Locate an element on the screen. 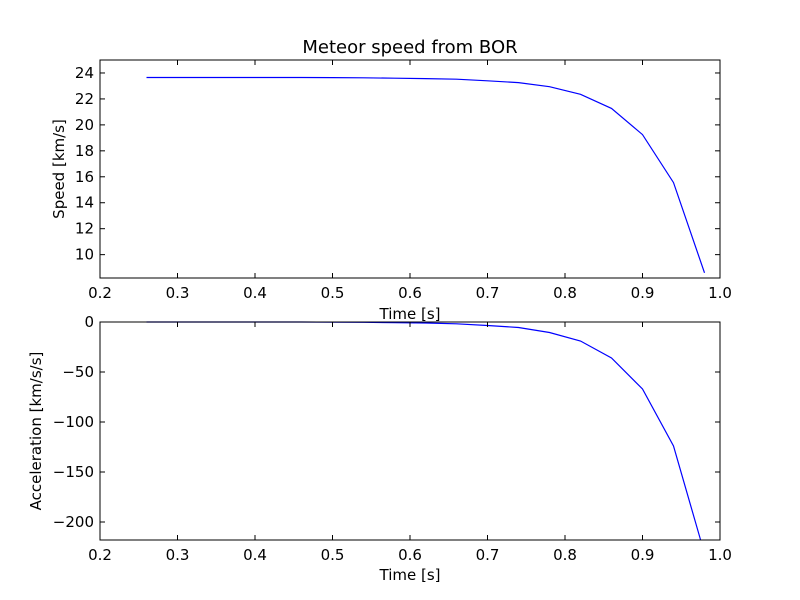 This screenshot has height=600, width=800. acceleration-x-axis-label: Time [s] is located at coordinates (410, 575).